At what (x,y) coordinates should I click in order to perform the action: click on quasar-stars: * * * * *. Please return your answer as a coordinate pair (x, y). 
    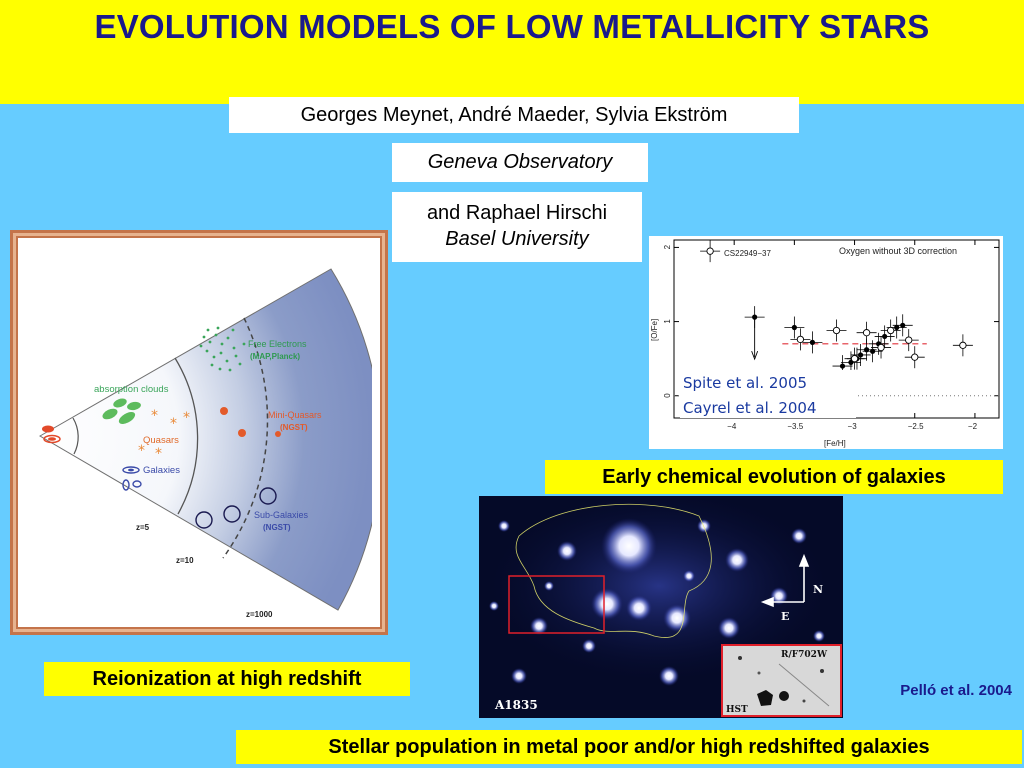
    Looking at the image, I should click on (164, 435).